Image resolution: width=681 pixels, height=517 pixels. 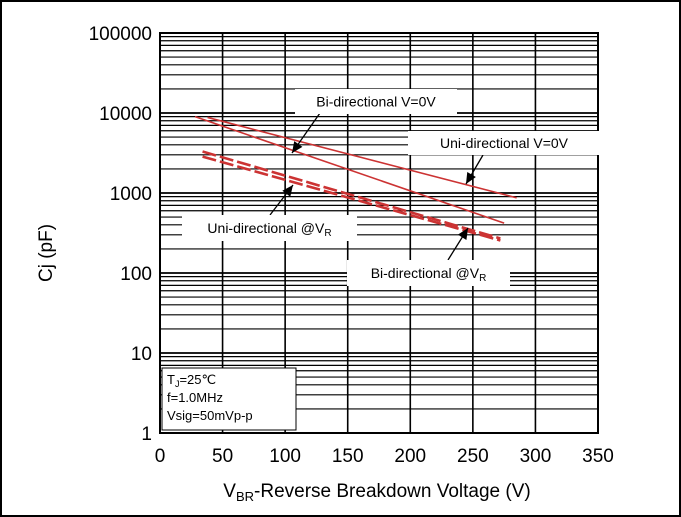 What do you see at coordinates (146, 434) in the screenshot?
I see `y-tick-label: 1` at bounding box center [146, 434].